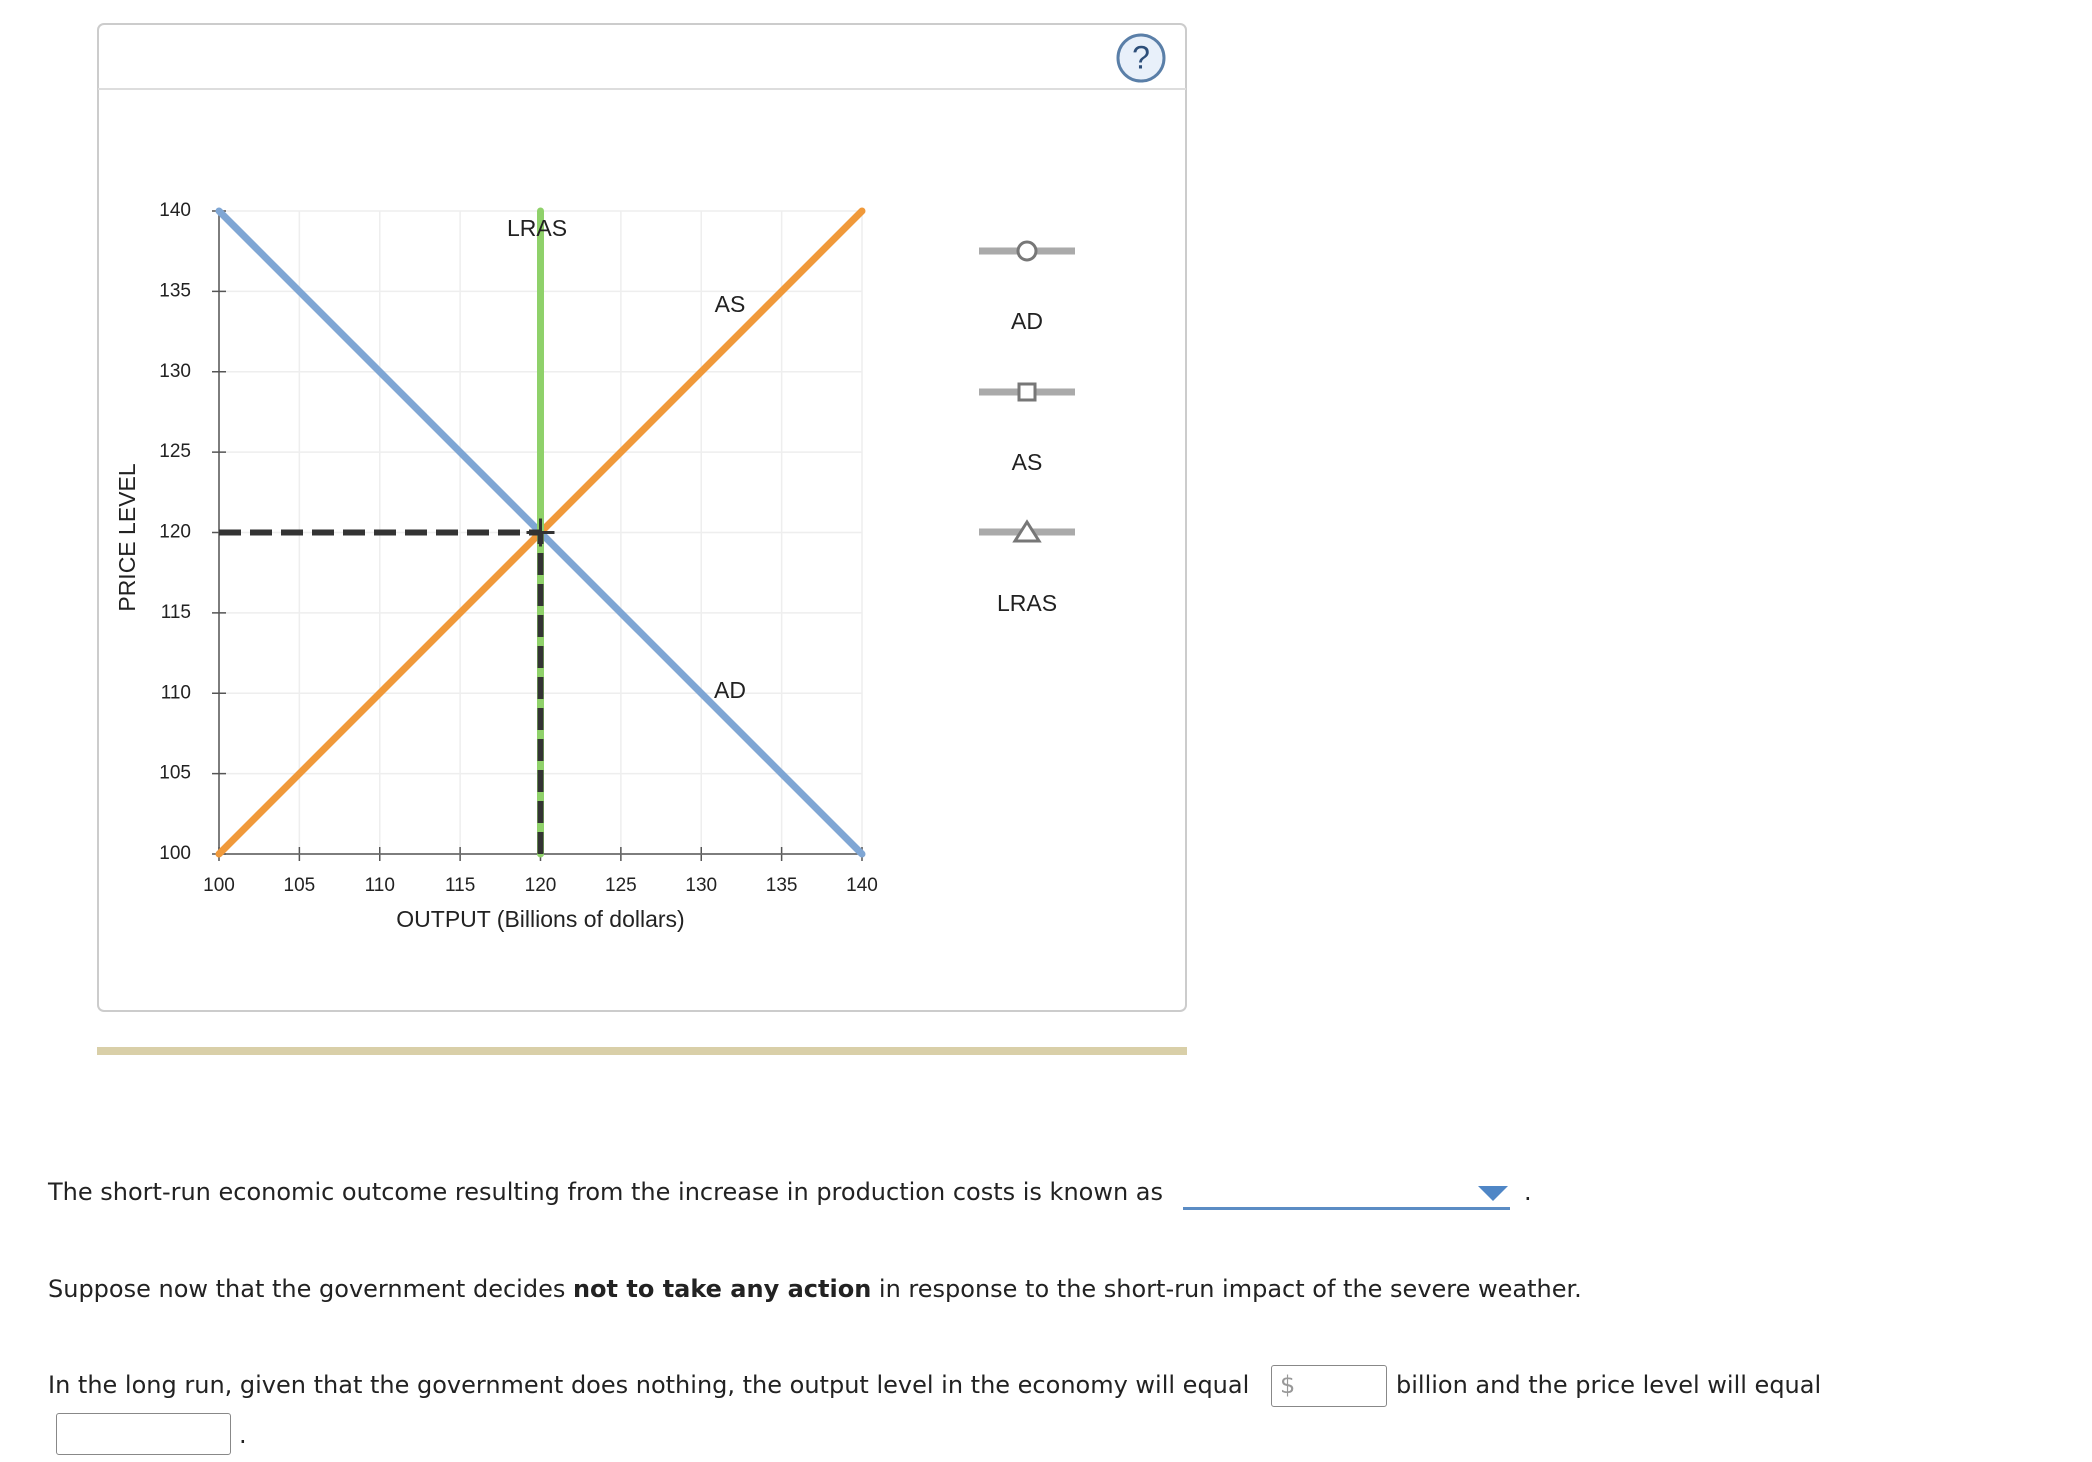 Image resolution: width=2092 pixels, height=1462 pixels. What do you see at coordinates (1329, 1386) in the screenshot?
I see `output-input: $` at bounding box center [1329, 1386].